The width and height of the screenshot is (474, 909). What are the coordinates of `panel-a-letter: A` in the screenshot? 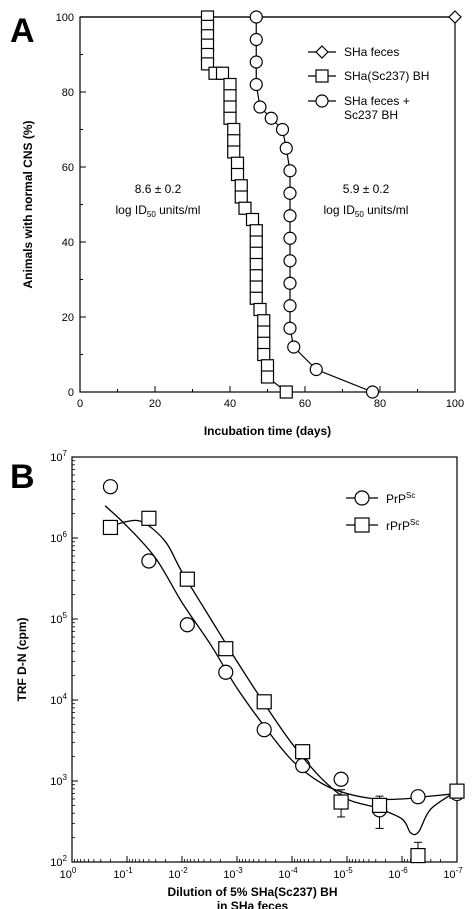 It's located at (22, 31).